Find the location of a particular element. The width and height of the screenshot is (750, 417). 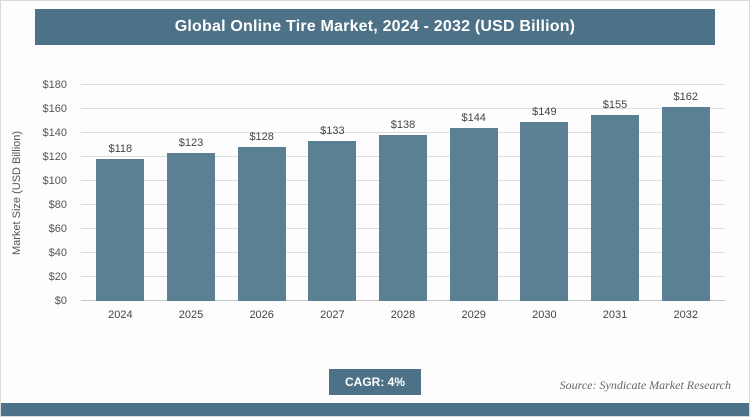

cagr-label: CAGR: 4% is located at coordinates (375, 382).